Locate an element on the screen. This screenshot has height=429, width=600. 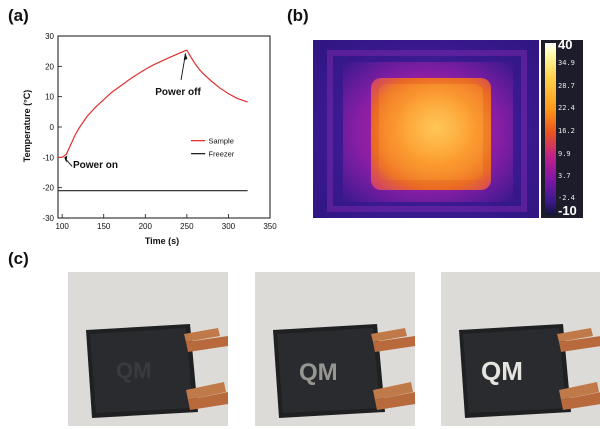
photo-device-3: QM is located at coordinates (520, 349).